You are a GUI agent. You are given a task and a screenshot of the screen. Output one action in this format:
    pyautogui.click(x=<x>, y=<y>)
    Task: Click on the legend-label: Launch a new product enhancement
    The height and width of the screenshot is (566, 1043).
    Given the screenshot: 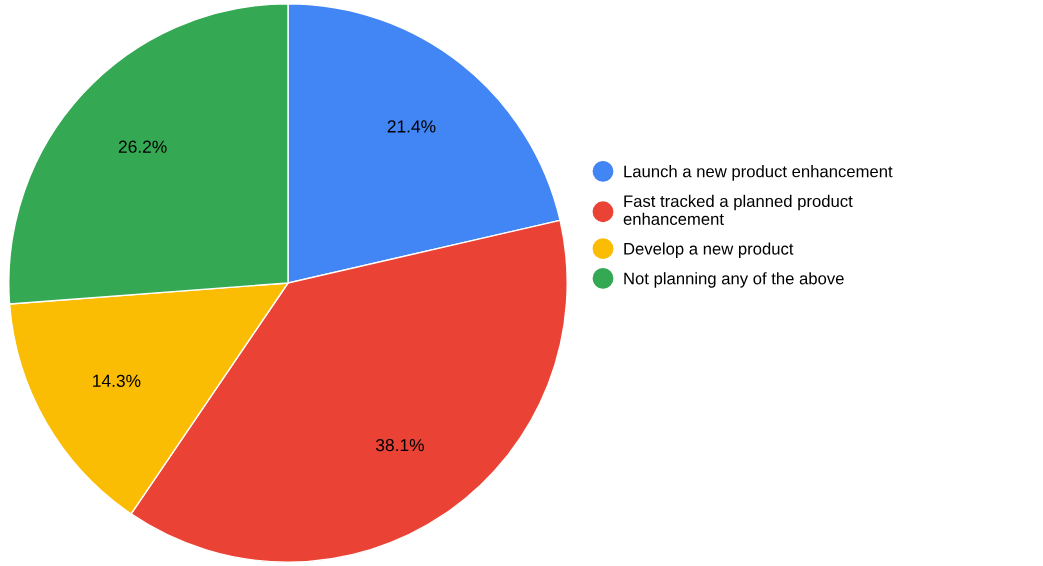 What is the action you would take?
    pyautogui.click(x=758, y=173)
    